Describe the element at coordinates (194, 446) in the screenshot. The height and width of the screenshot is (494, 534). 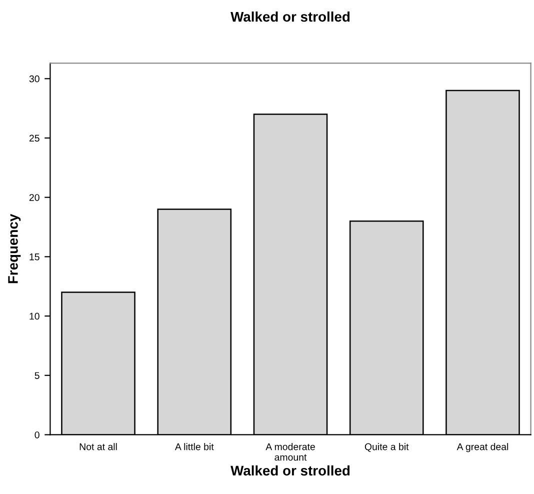
I see `x-tick-label: A little bit` at that location.